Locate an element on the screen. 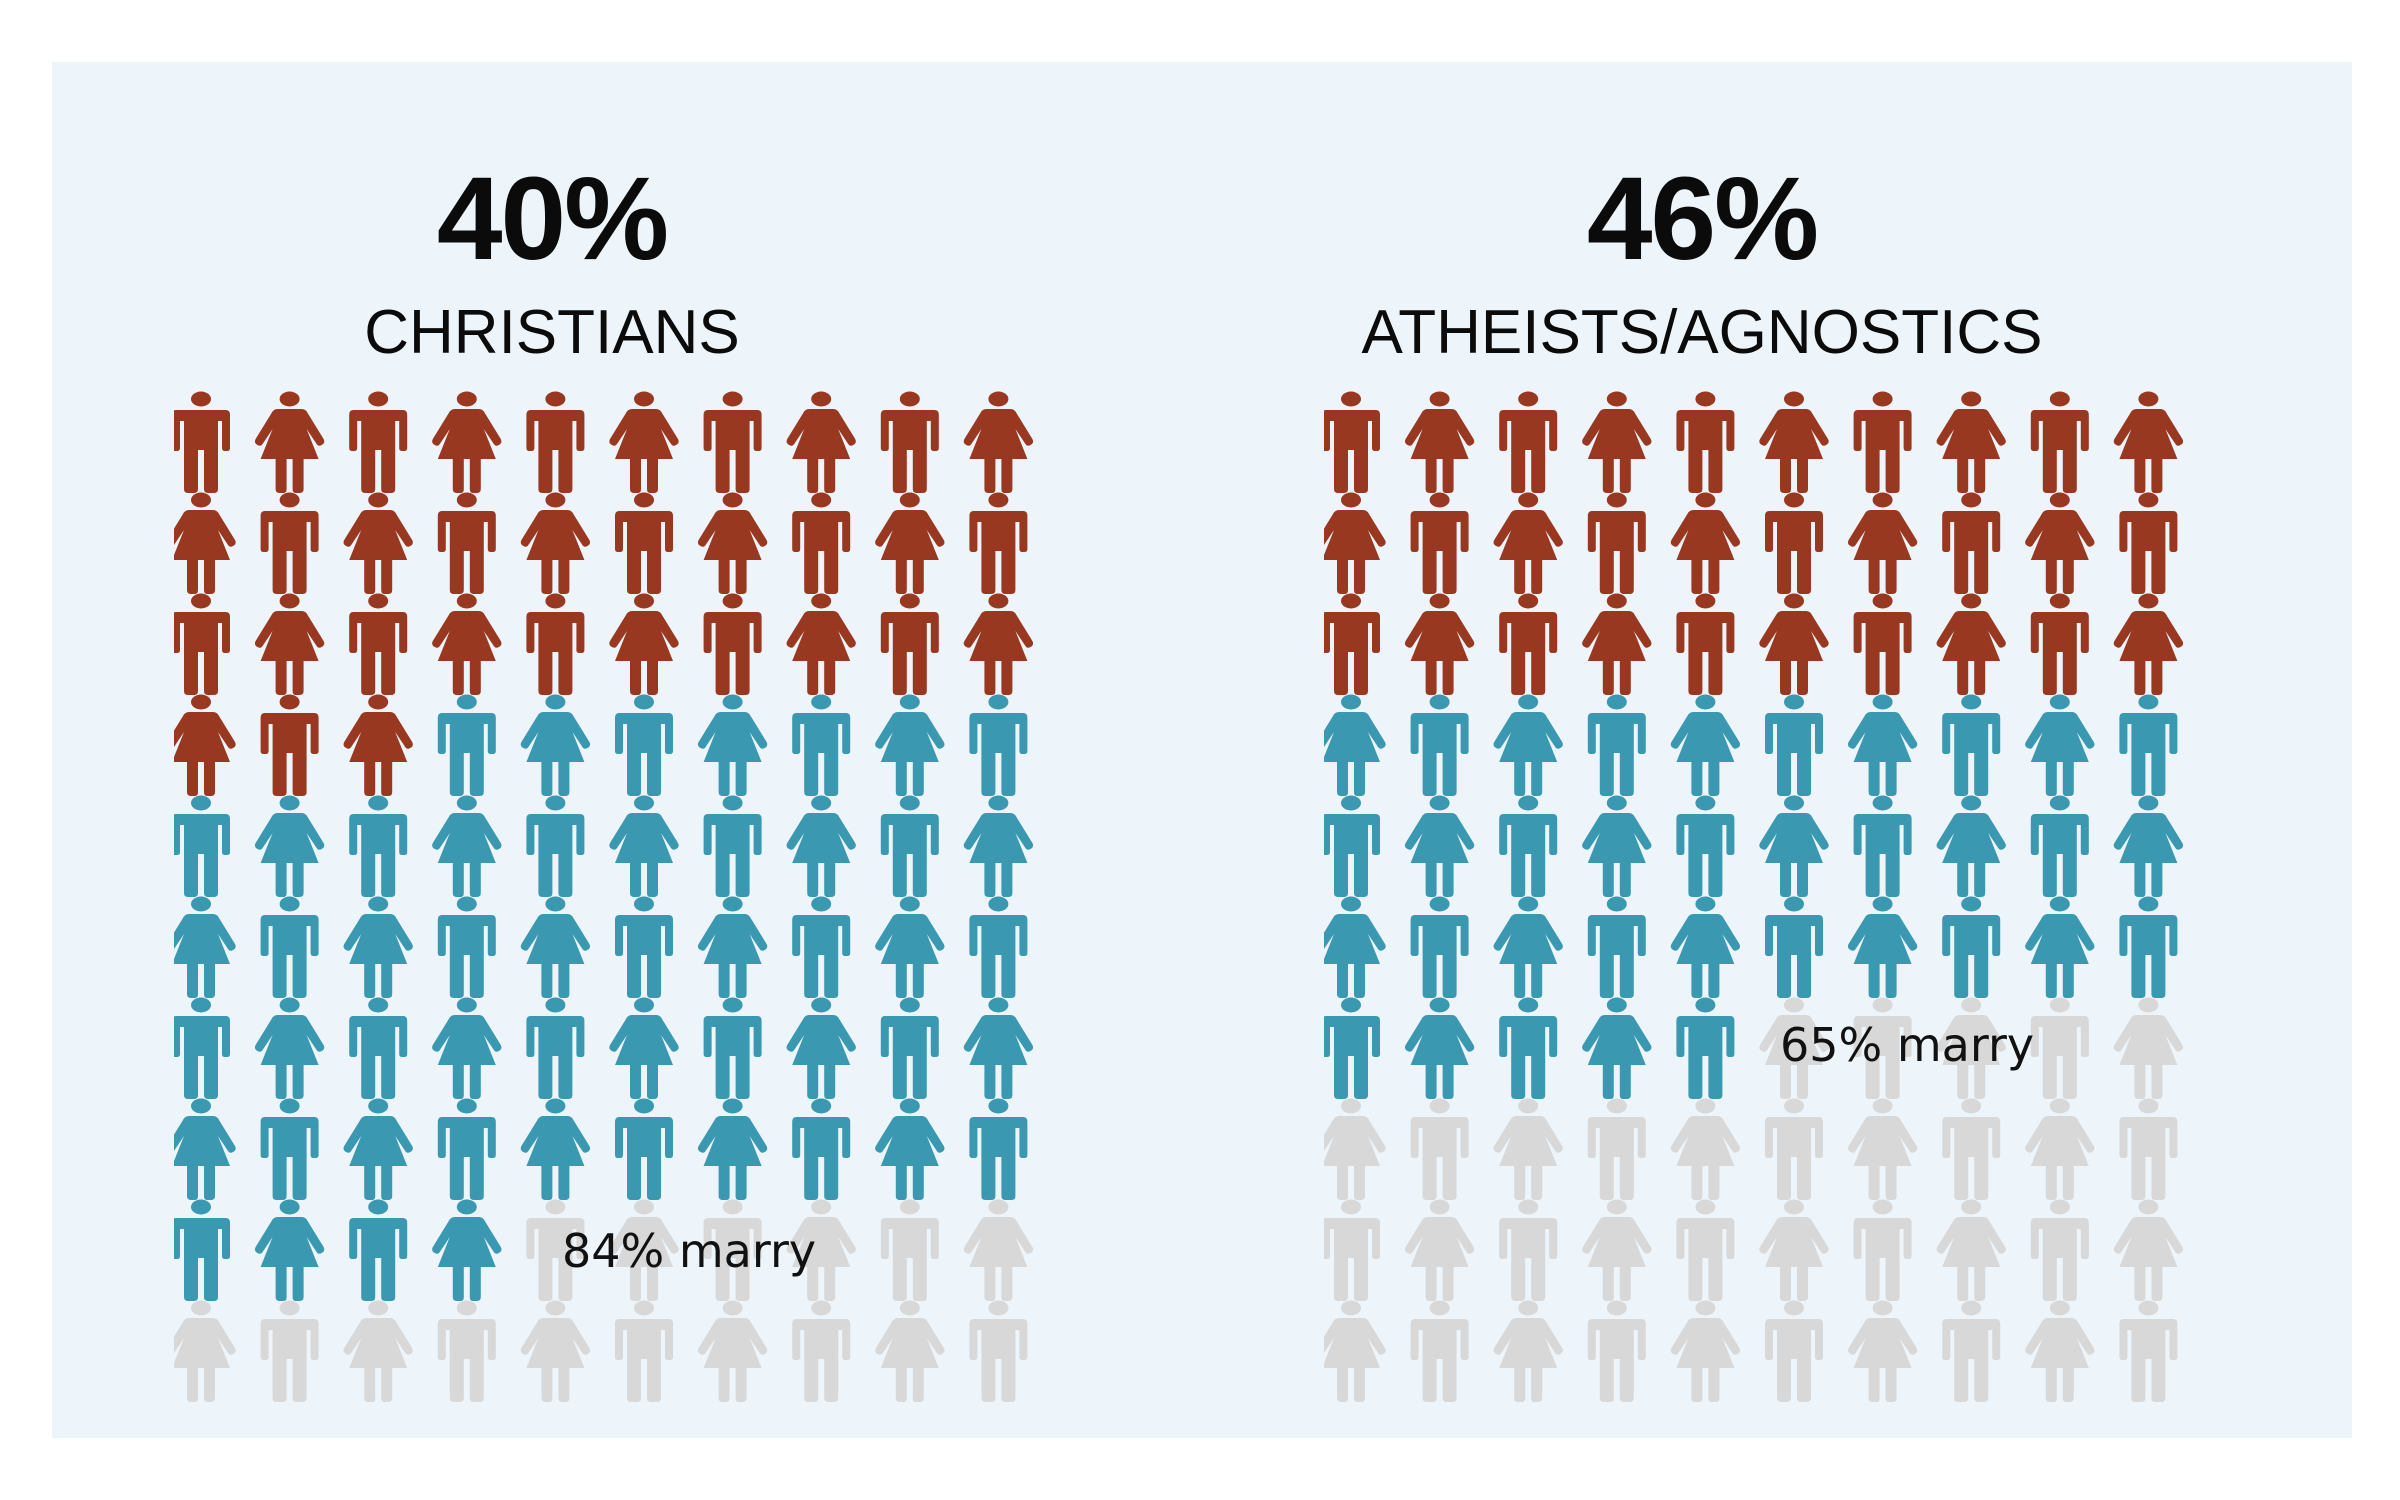 This screenshot has width=2400, height=1500. christians-percentage: 40% is located at coordinates (552, 219).